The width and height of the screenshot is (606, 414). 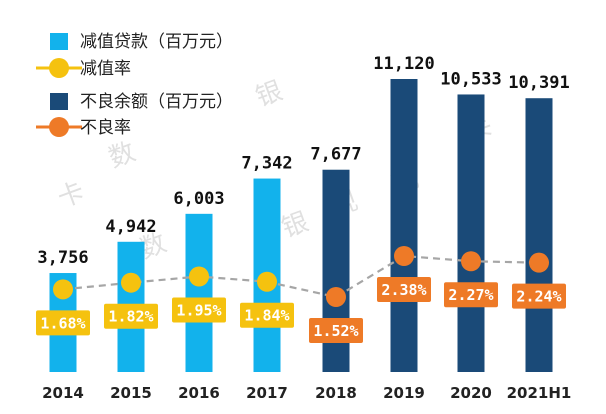 What do you see at coordinates (122, 155) in the screenshot?
I see `watermark-char: 数` at bounding box center [122, 155].